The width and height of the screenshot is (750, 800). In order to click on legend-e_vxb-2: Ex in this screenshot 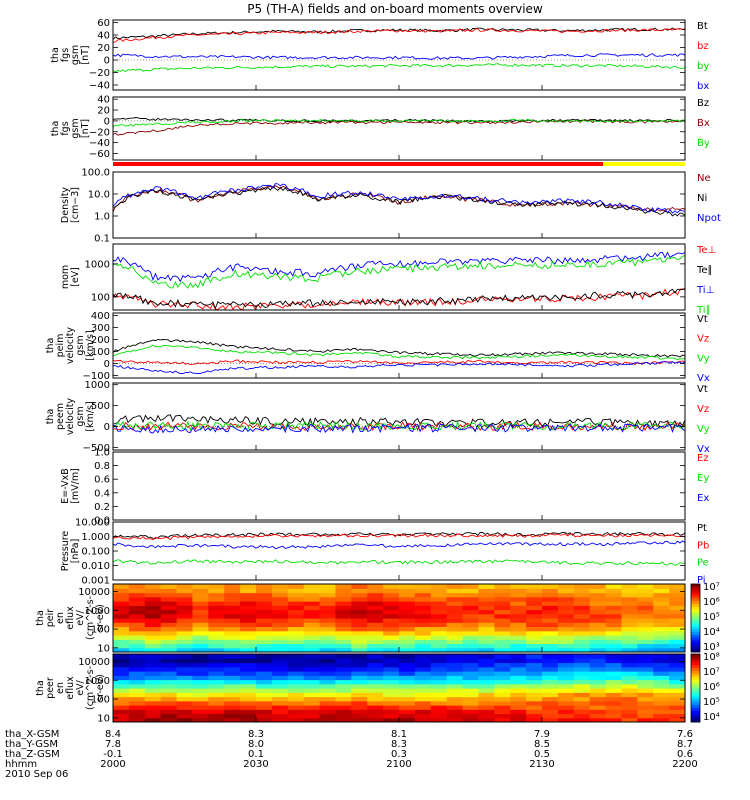, I will do `click(703, 498)`.